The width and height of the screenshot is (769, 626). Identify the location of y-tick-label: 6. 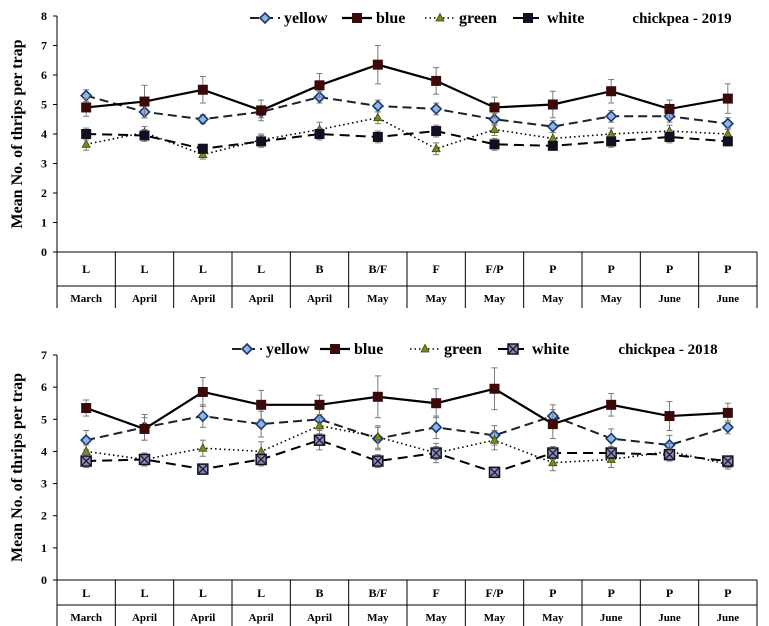
(44, 75).